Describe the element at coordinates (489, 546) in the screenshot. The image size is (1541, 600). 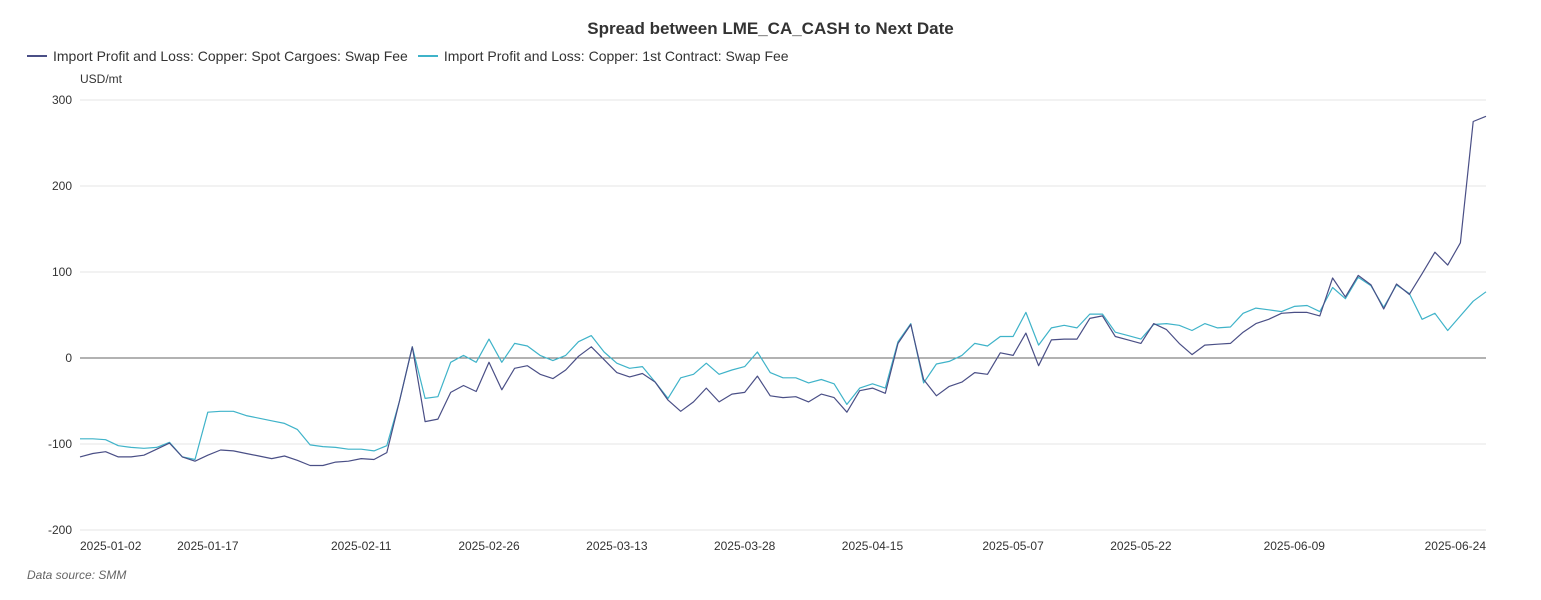
I see `x-tick-label: 2025-02-26` at that location.